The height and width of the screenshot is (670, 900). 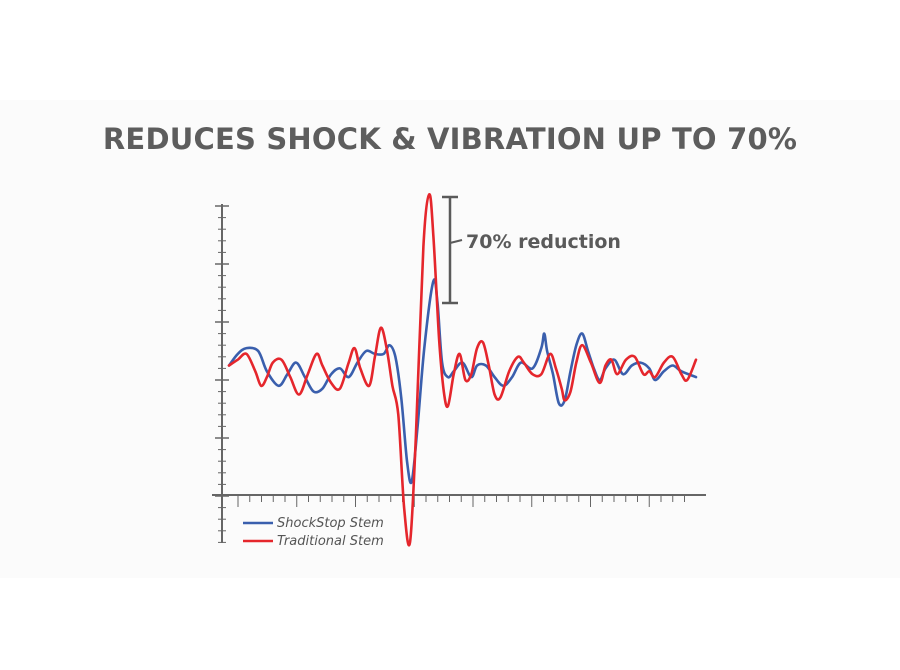 What do you see at coordinates (456, 241) in the screenshot?
I see `annotation-connector` at bounding box center [456, 241].